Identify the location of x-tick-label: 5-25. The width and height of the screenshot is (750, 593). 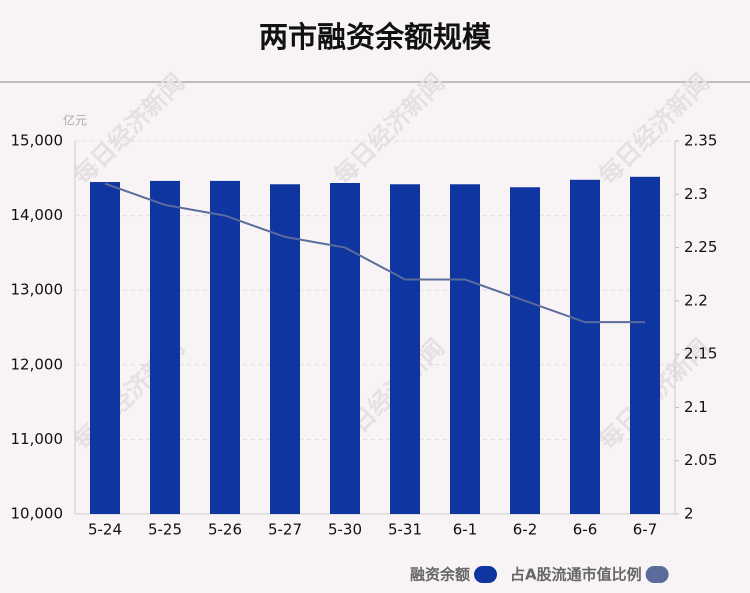
(165, 530).